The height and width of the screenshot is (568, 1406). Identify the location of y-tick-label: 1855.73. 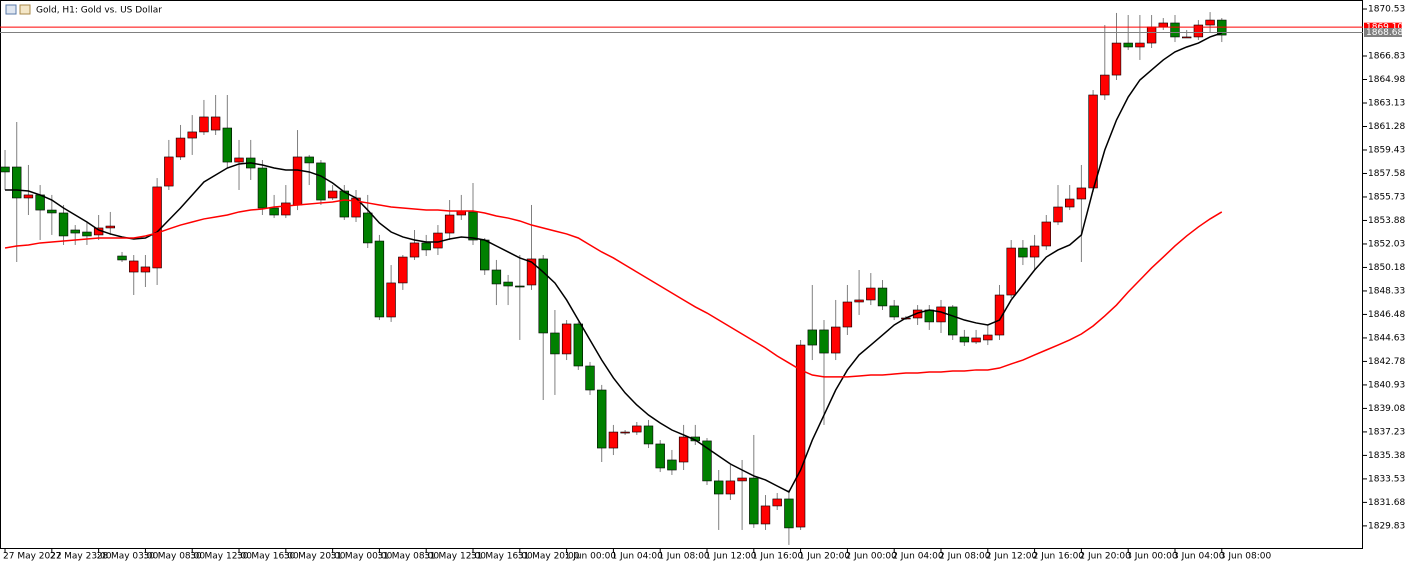
(1386, 197).